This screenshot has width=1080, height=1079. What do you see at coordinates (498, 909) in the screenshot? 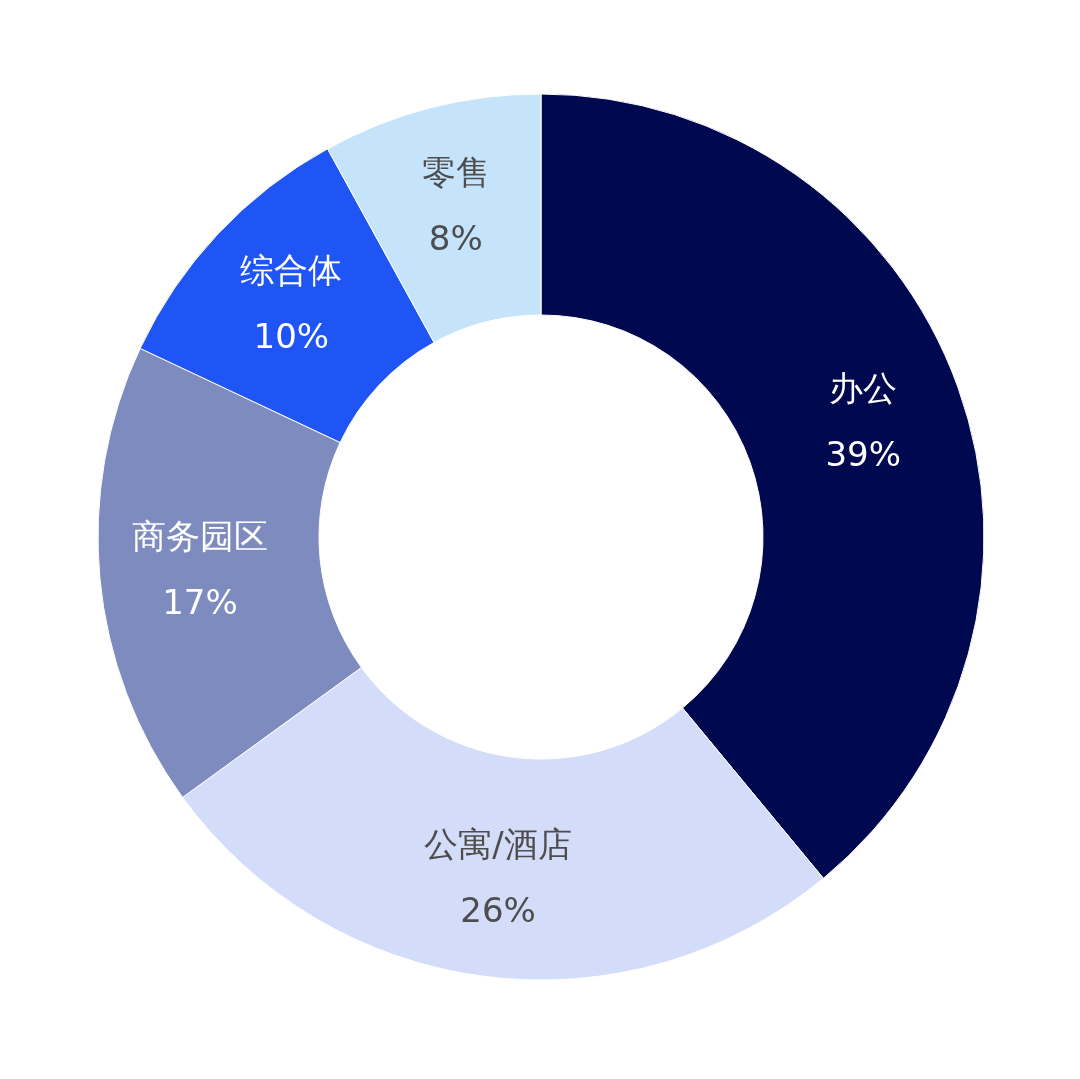
I see `data-label: 26%` at bounding box center [498, 909].